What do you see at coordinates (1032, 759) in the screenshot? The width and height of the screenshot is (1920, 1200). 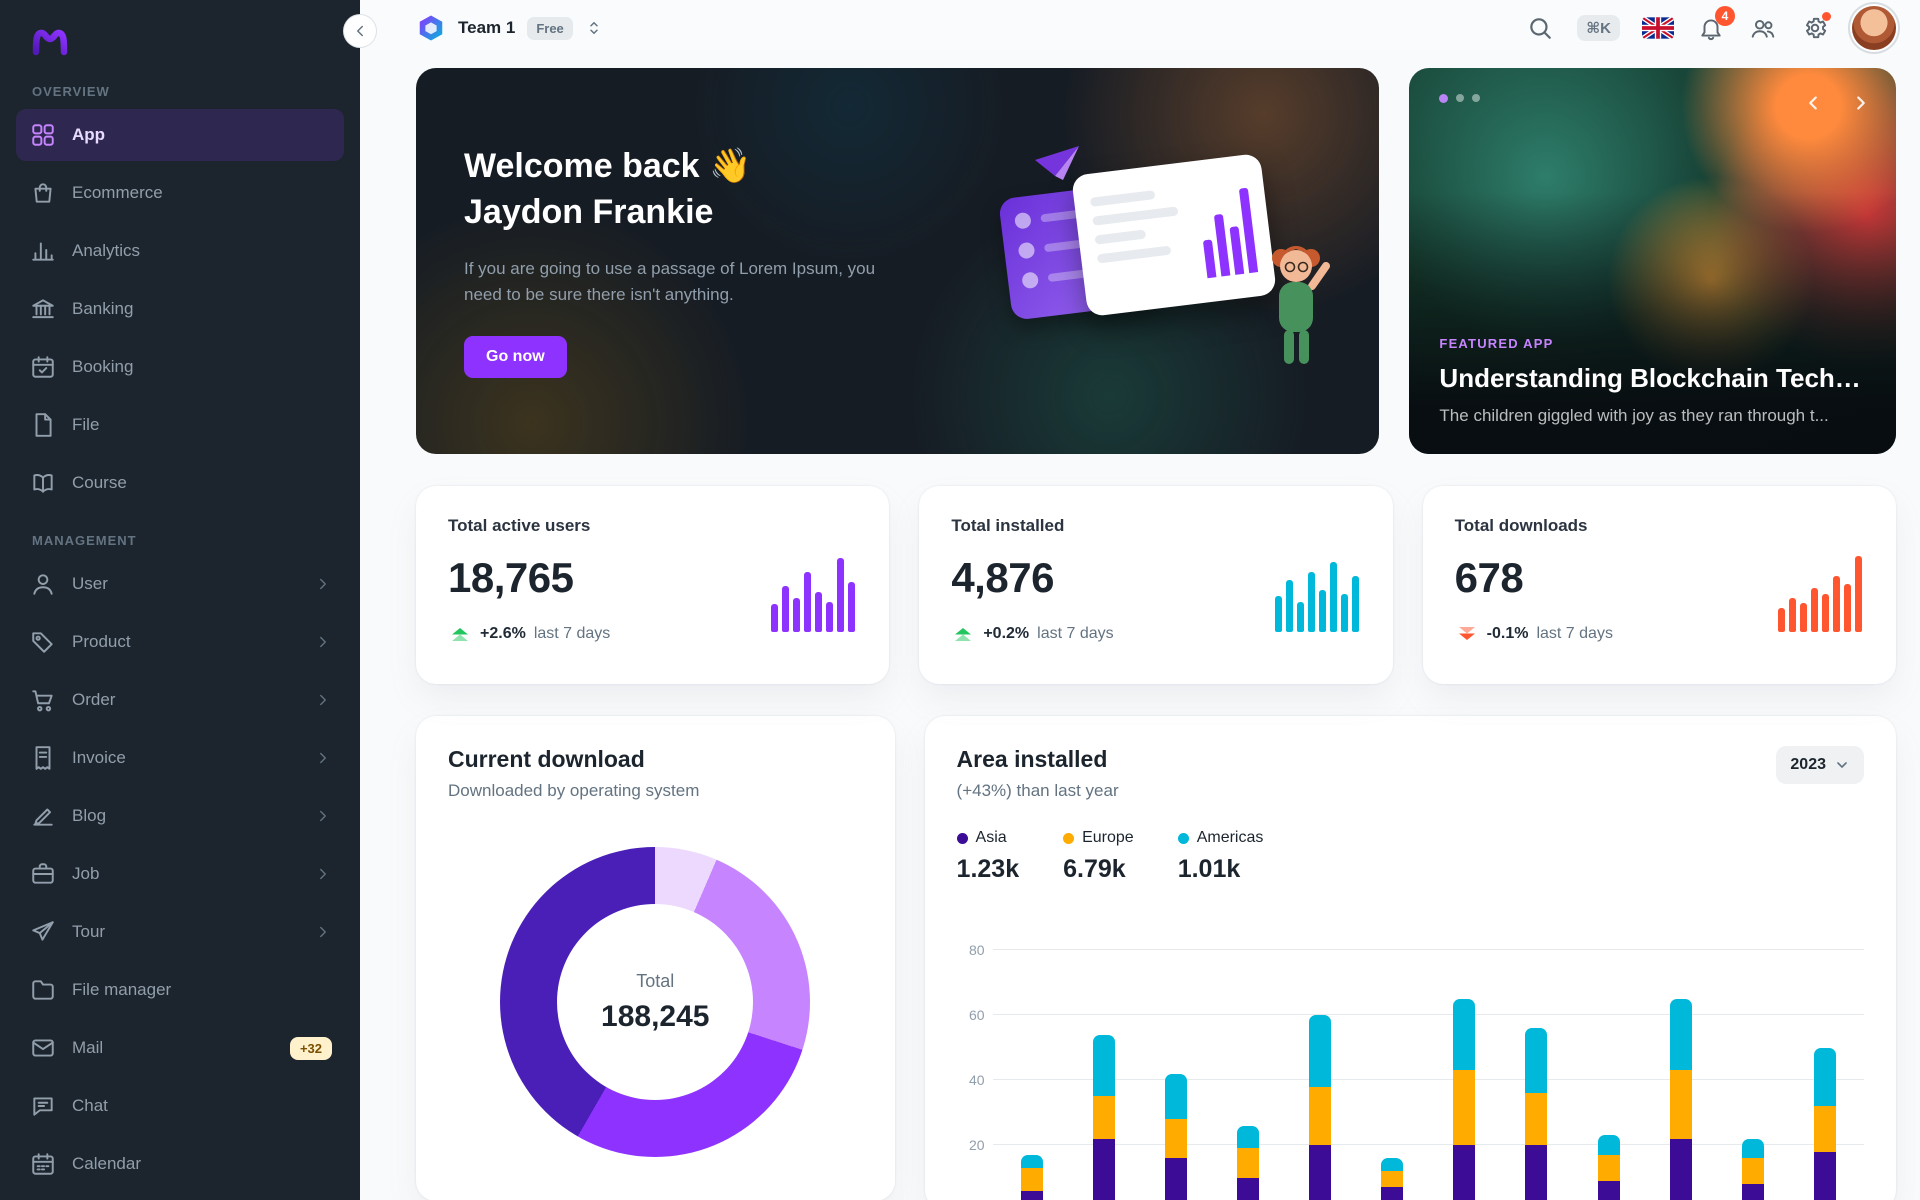 I see `card-title: Area installed` at bounding box center [1032, 759].